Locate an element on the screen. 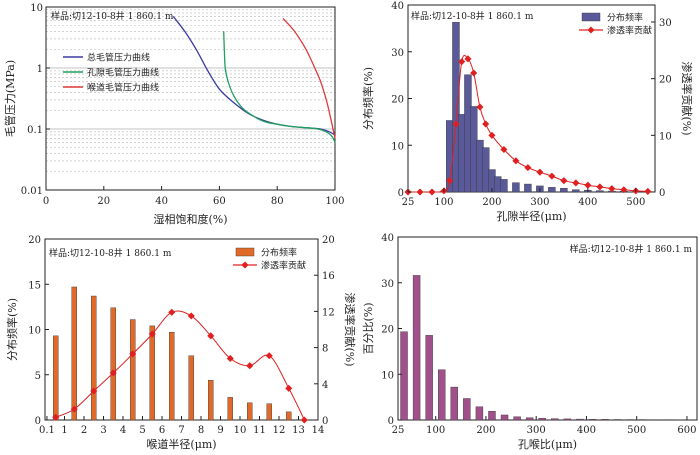  y-tick-label: 0.1 is located at coordinates (35, 130).